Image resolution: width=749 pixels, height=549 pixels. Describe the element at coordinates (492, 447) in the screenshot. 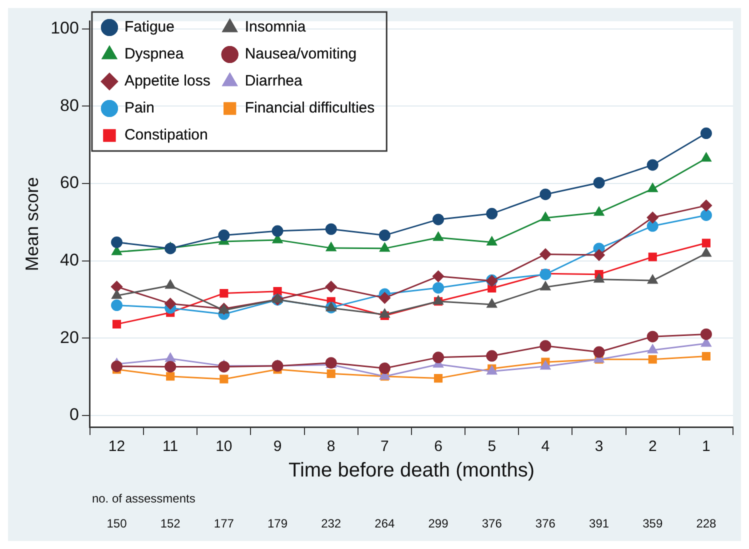

I see `x-tick-label: 5` at that location.